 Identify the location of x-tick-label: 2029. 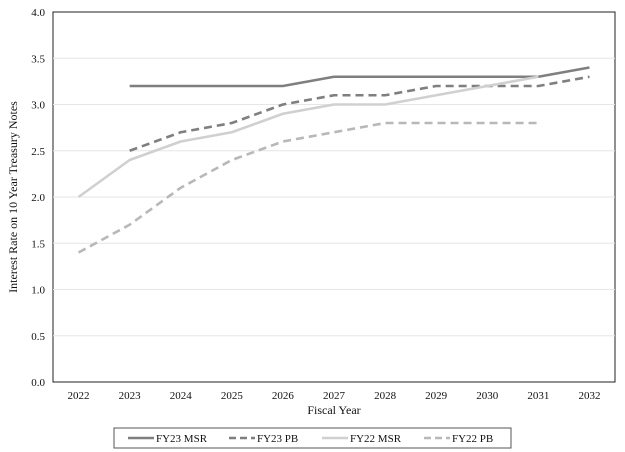
(436, 396).